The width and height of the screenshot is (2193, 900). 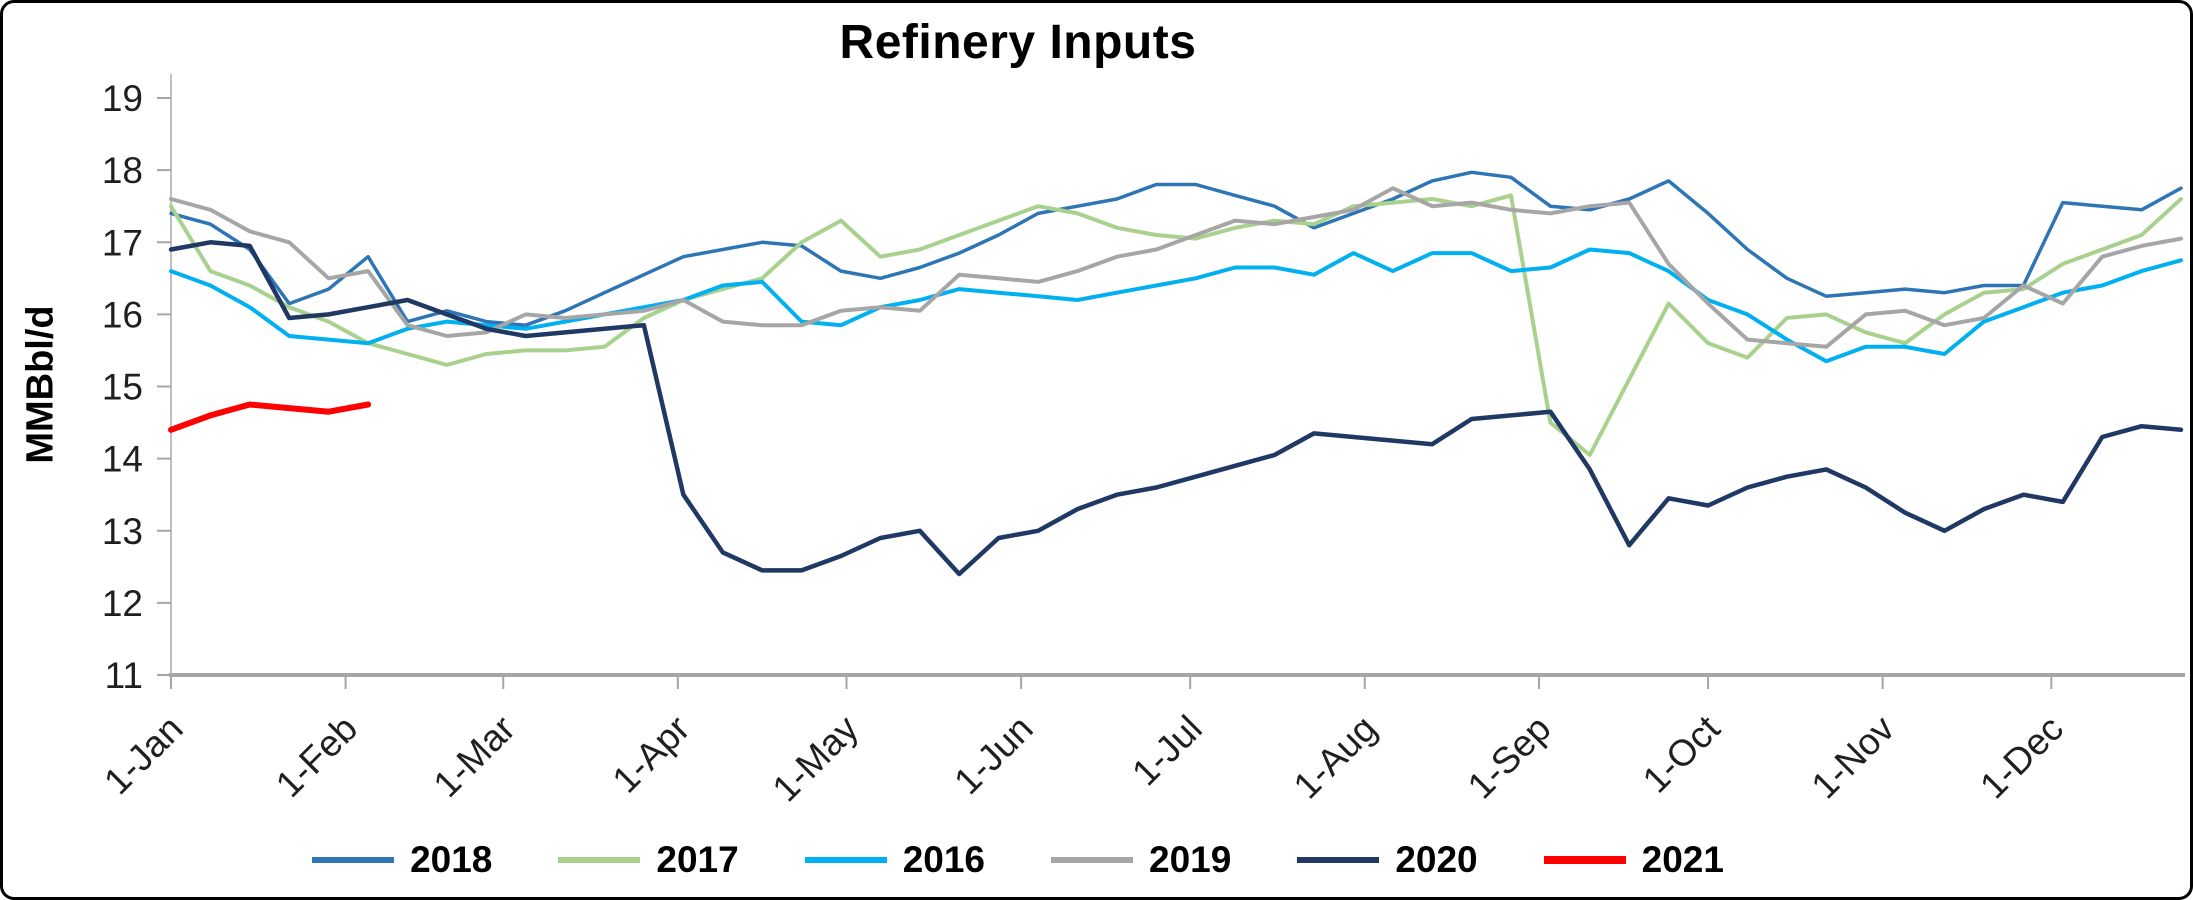 What do you see at coordinates (122, 242) in the screenshot?
I see `y-tick-label: 17` at bounding box center [122, 242].